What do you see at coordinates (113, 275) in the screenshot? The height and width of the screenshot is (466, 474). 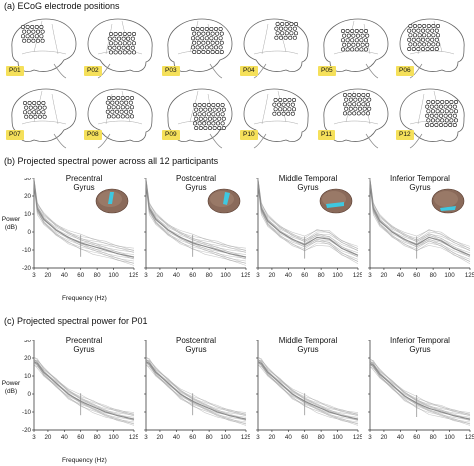 I see `x-tick-label: 100` at bounding box center [113, 275].